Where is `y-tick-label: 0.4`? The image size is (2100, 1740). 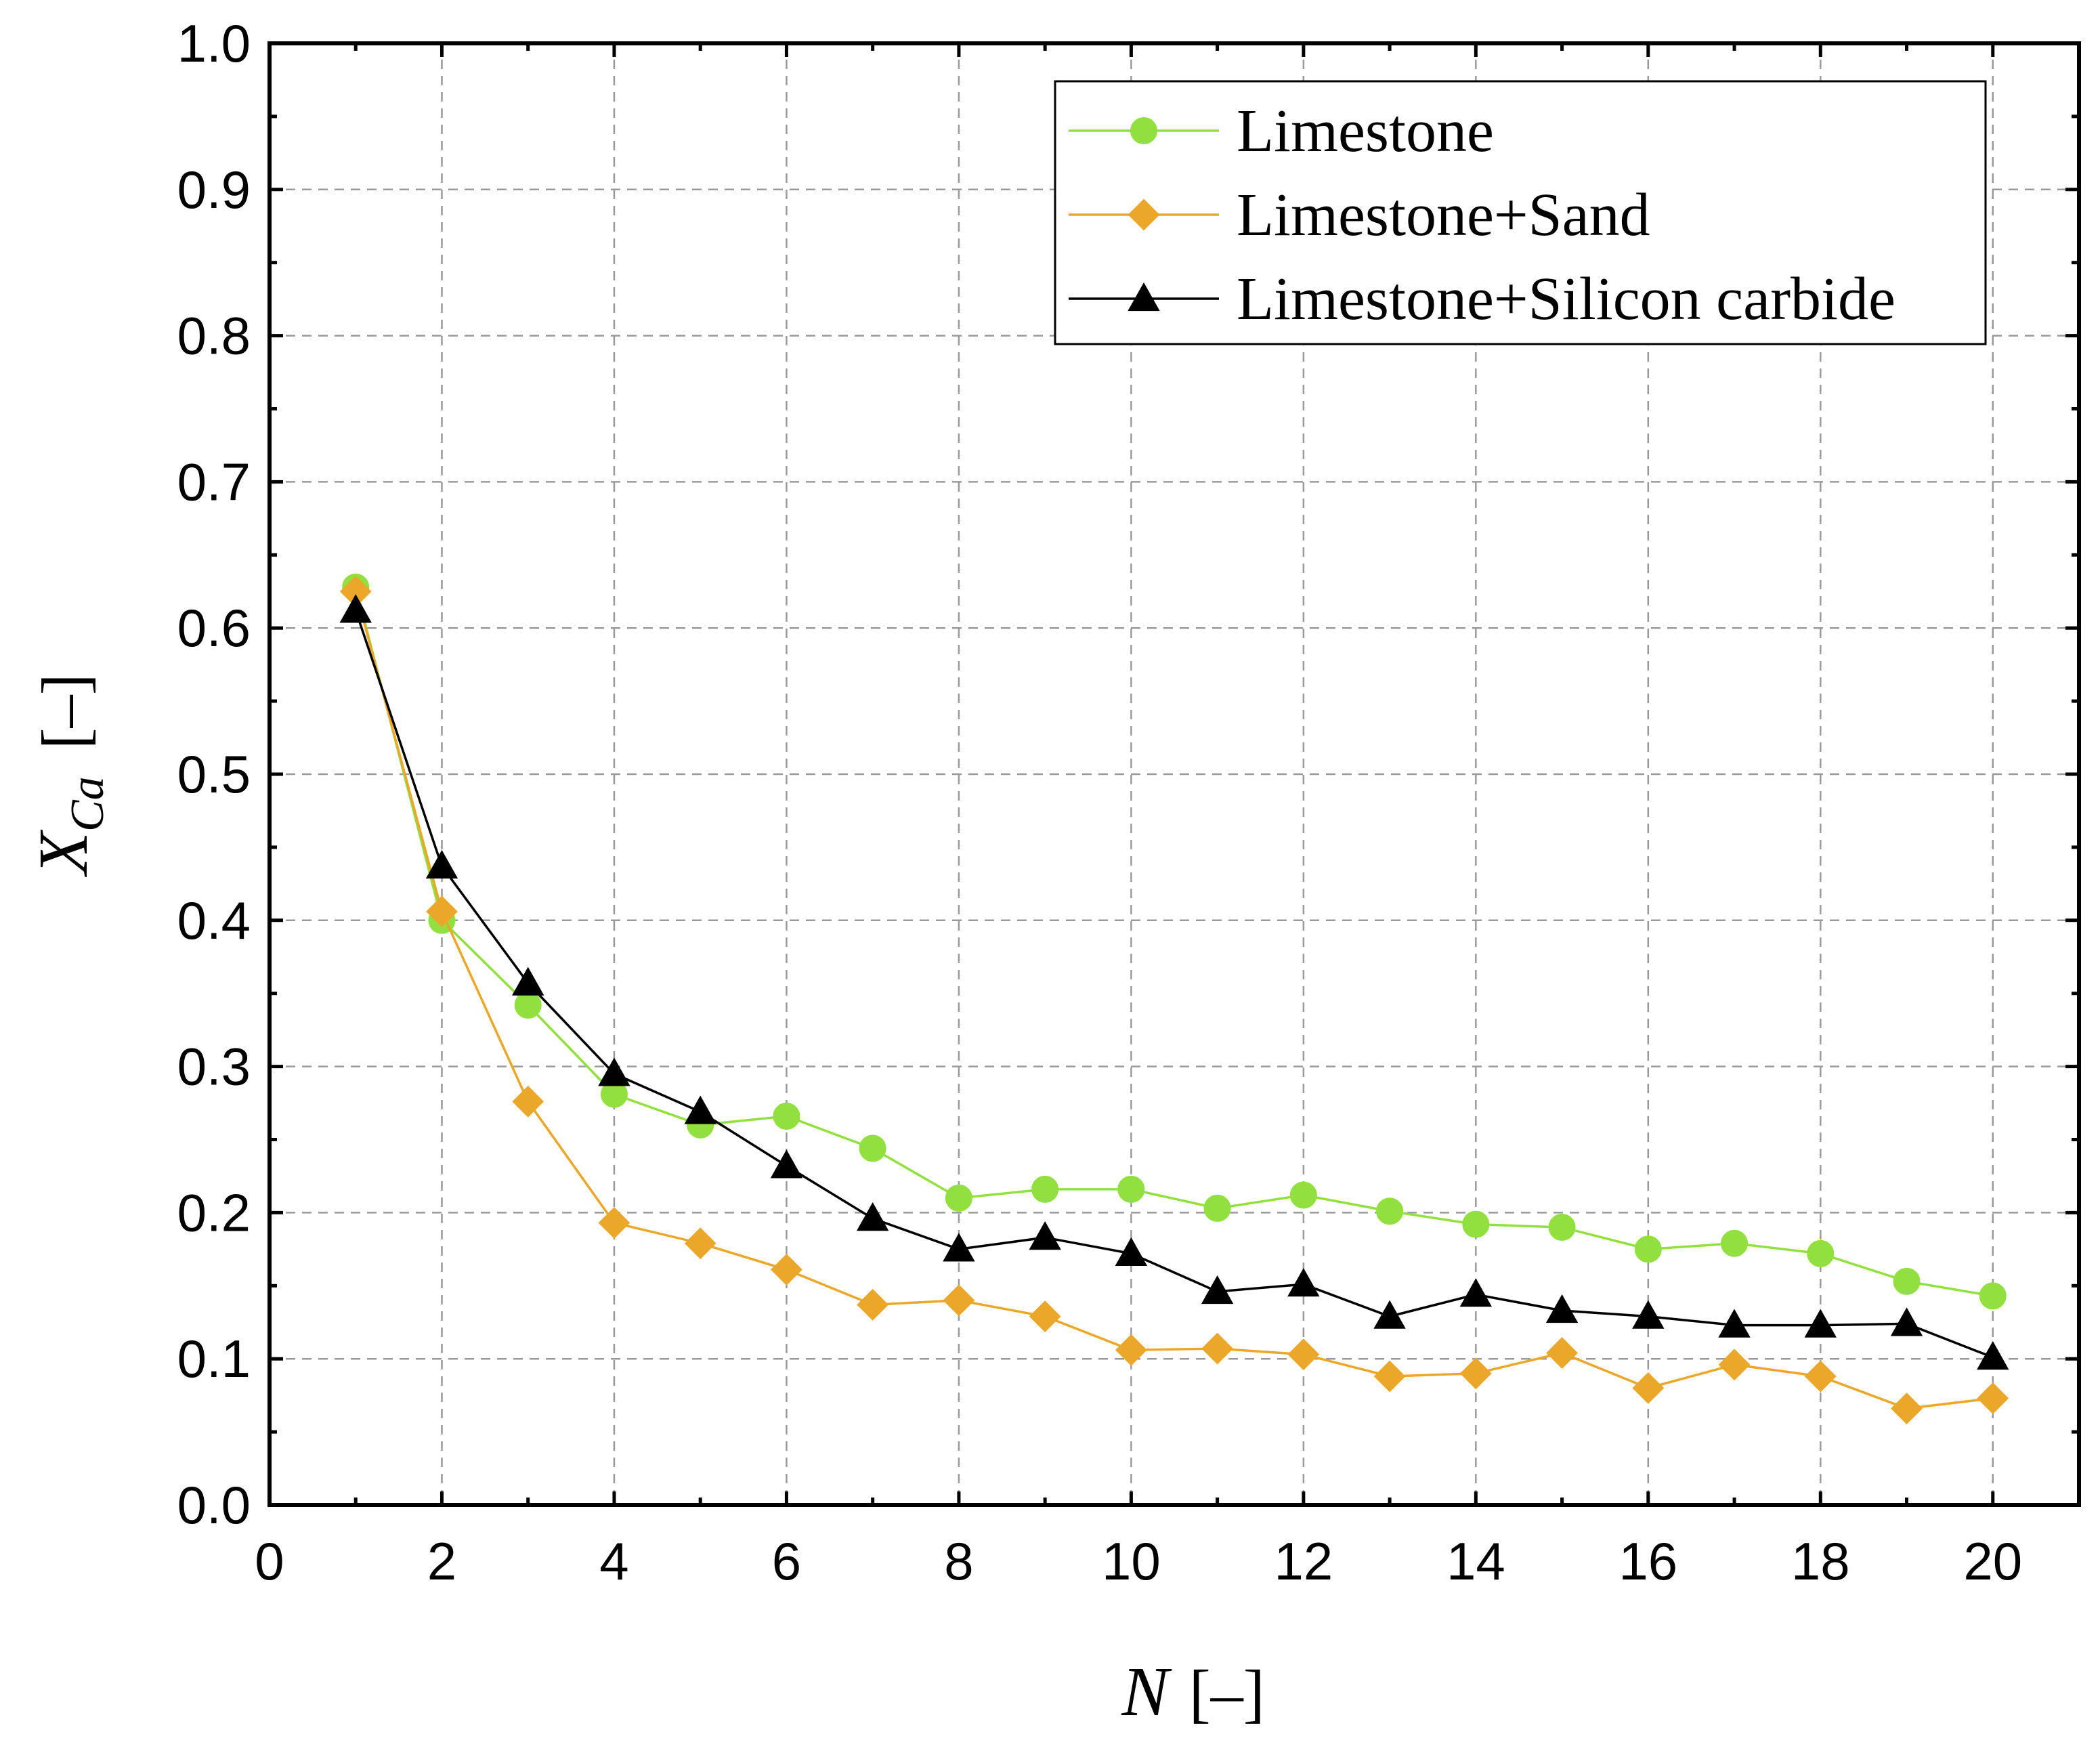 y-tick-label: 0.4 is located at coordinates (214, 920).